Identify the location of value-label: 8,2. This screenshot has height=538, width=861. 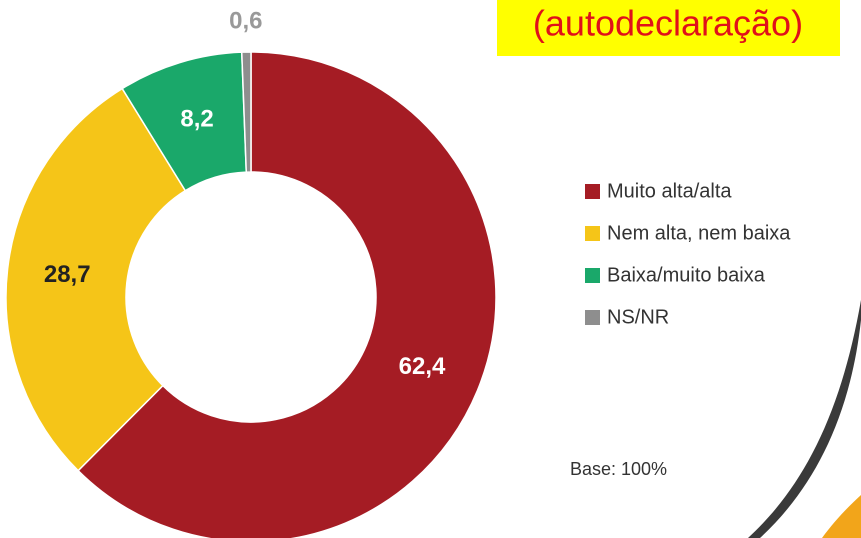
(196, 118).